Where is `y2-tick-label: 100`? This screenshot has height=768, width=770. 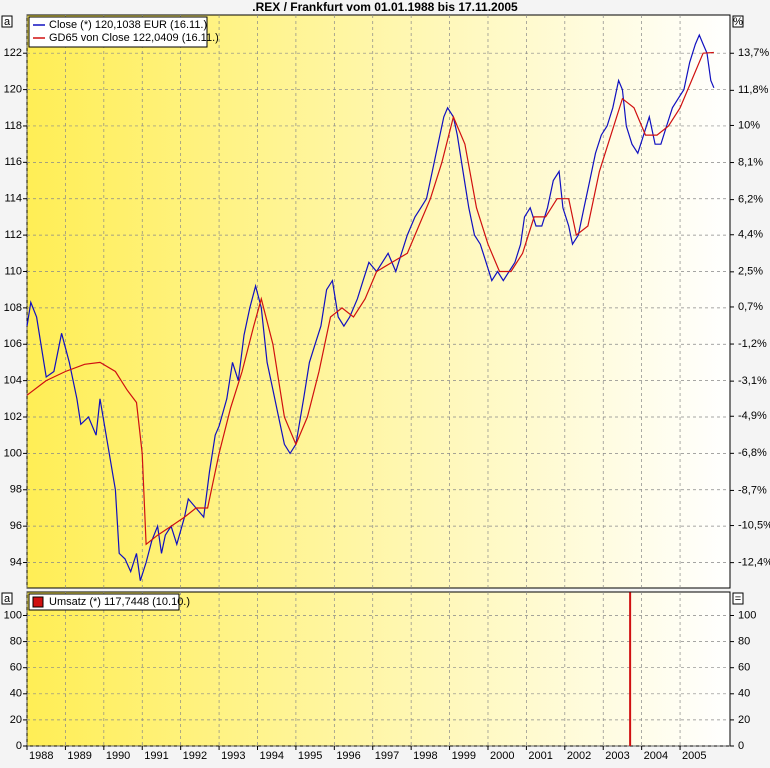
y2-tick-label: 100 is located at coordinates (747, 615).